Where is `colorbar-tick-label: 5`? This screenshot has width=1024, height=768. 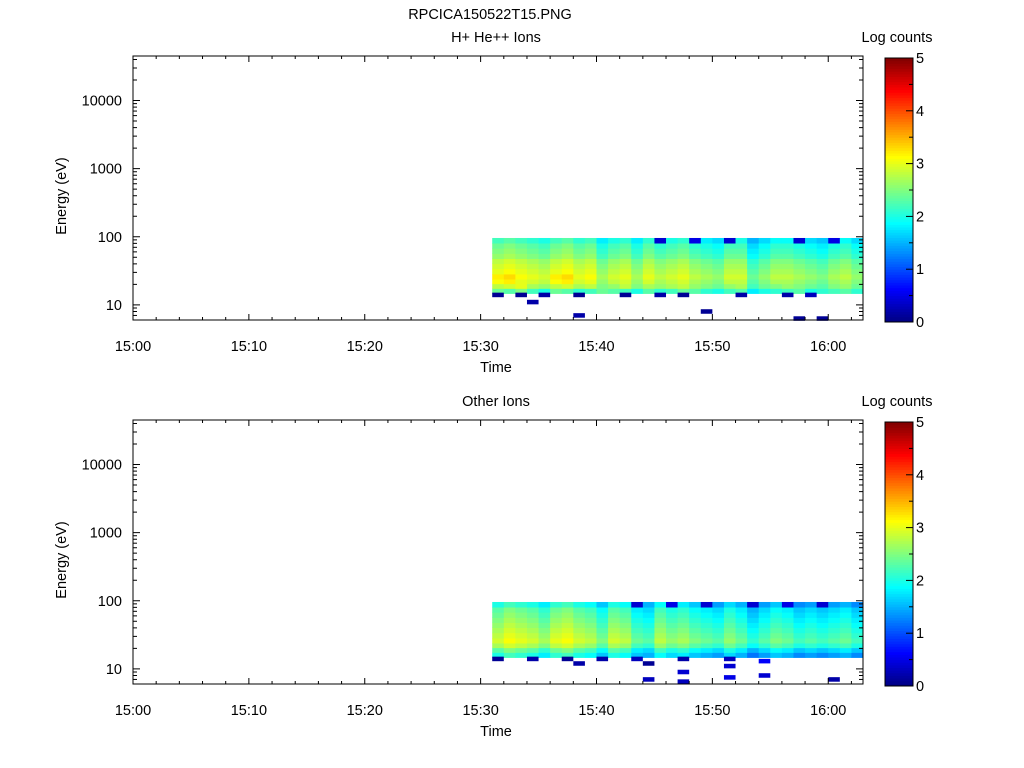
colorbar-tick-label: 5 is located at coordinates (920, 59).